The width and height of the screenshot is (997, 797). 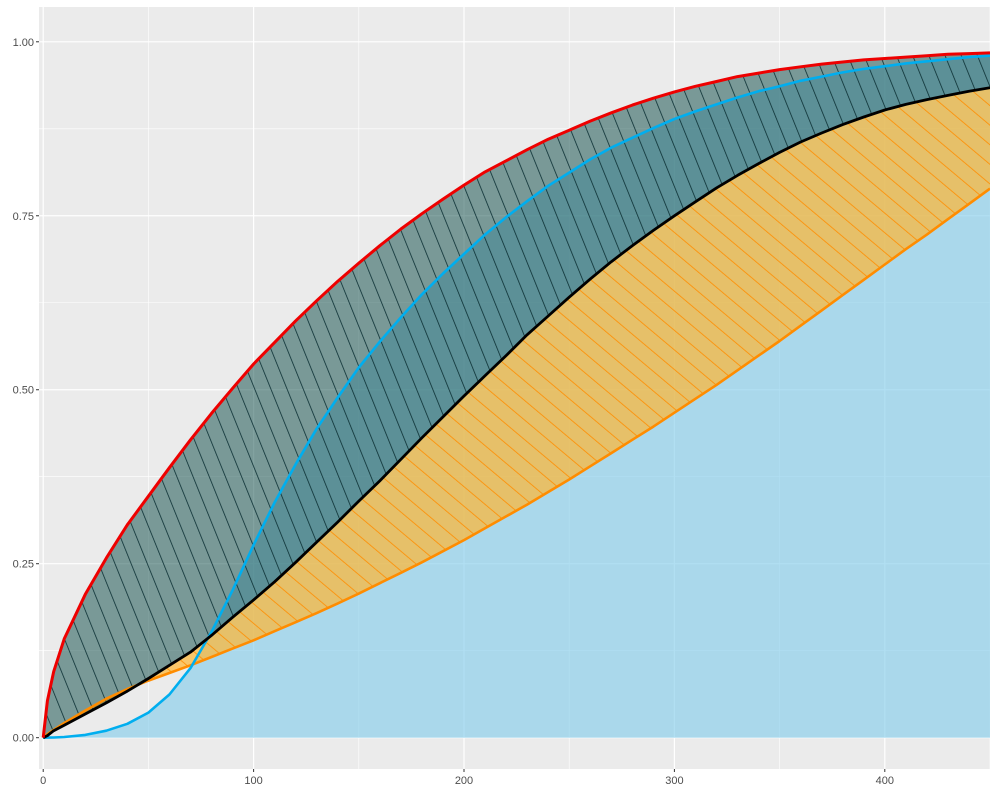 What do you see at coordinates (23, 43) in the screenshot?
I see `y-tick-label: 1.00` at bounding box center [23, 43].